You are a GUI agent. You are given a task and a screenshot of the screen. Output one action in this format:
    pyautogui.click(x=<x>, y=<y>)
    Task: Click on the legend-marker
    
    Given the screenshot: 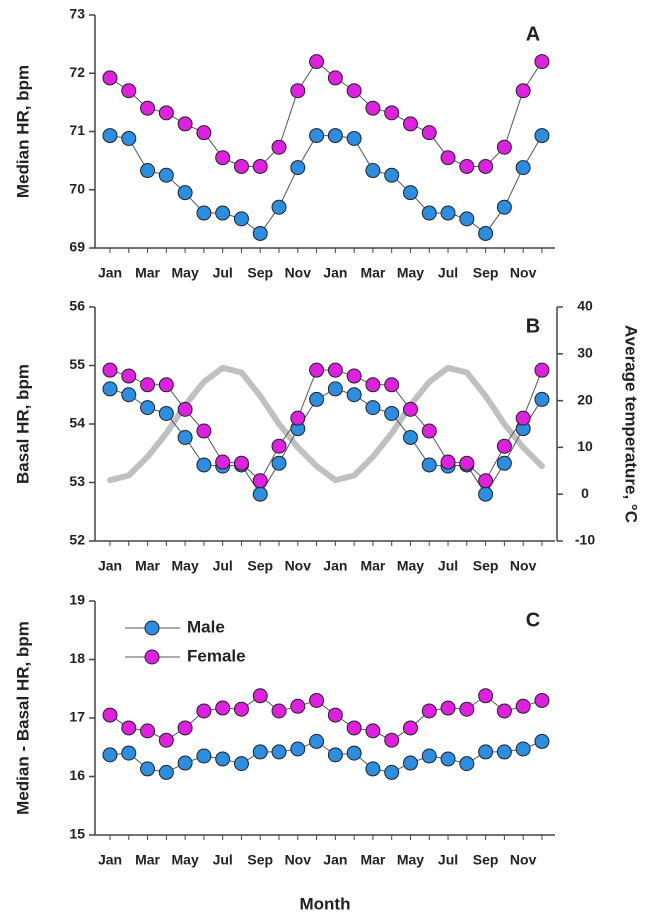 What is the action you would take?
    pyautogui.click(x=152, y=628)
    